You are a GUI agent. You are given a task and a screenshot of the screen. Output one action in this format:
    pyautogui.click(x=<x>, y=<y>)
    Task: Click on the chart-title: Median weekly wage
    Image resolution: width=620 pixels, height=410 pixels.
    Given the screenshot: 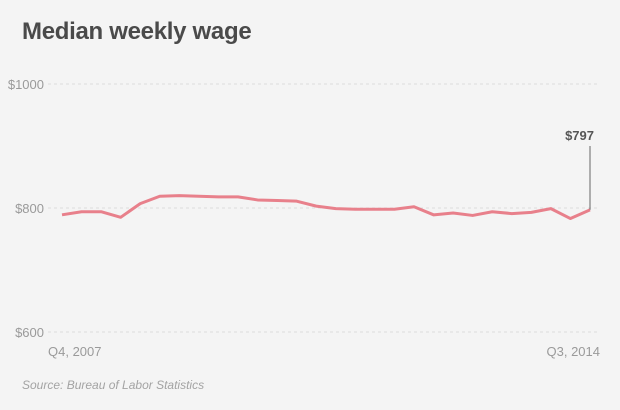 What is the action you would take?
    pyautogui.click(x=137, y=31)
    